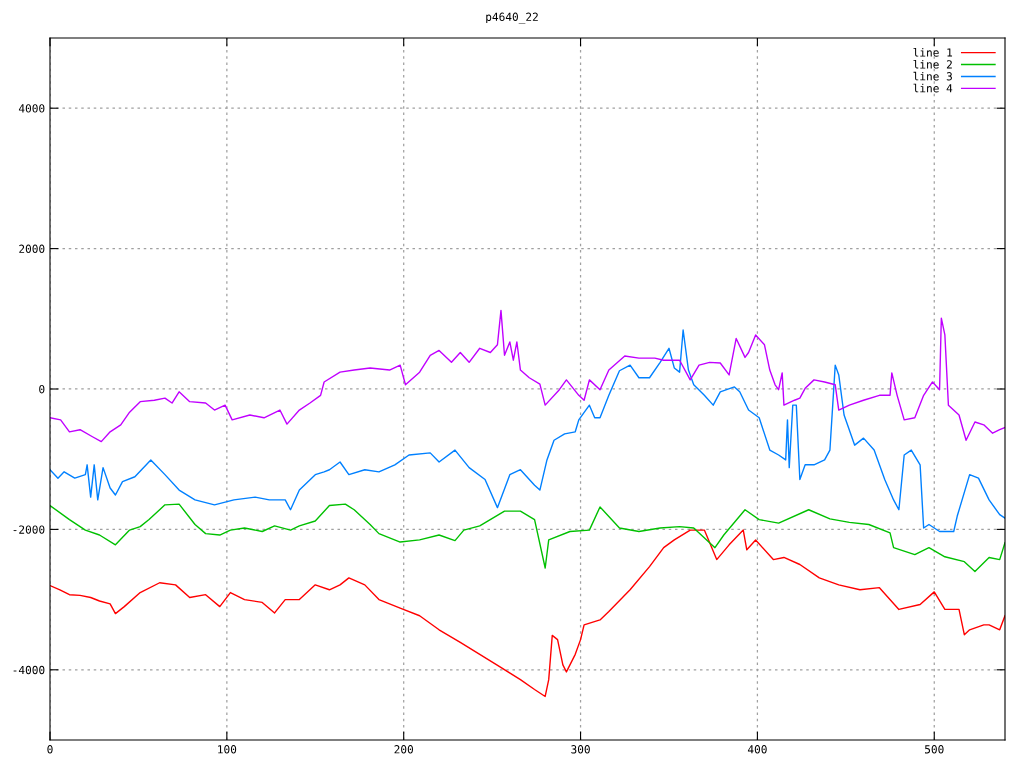  What do you see at coordinates (757, 749) in the screenshot?
I see `x-tick-label: 400` at bounding box center [757, 749].